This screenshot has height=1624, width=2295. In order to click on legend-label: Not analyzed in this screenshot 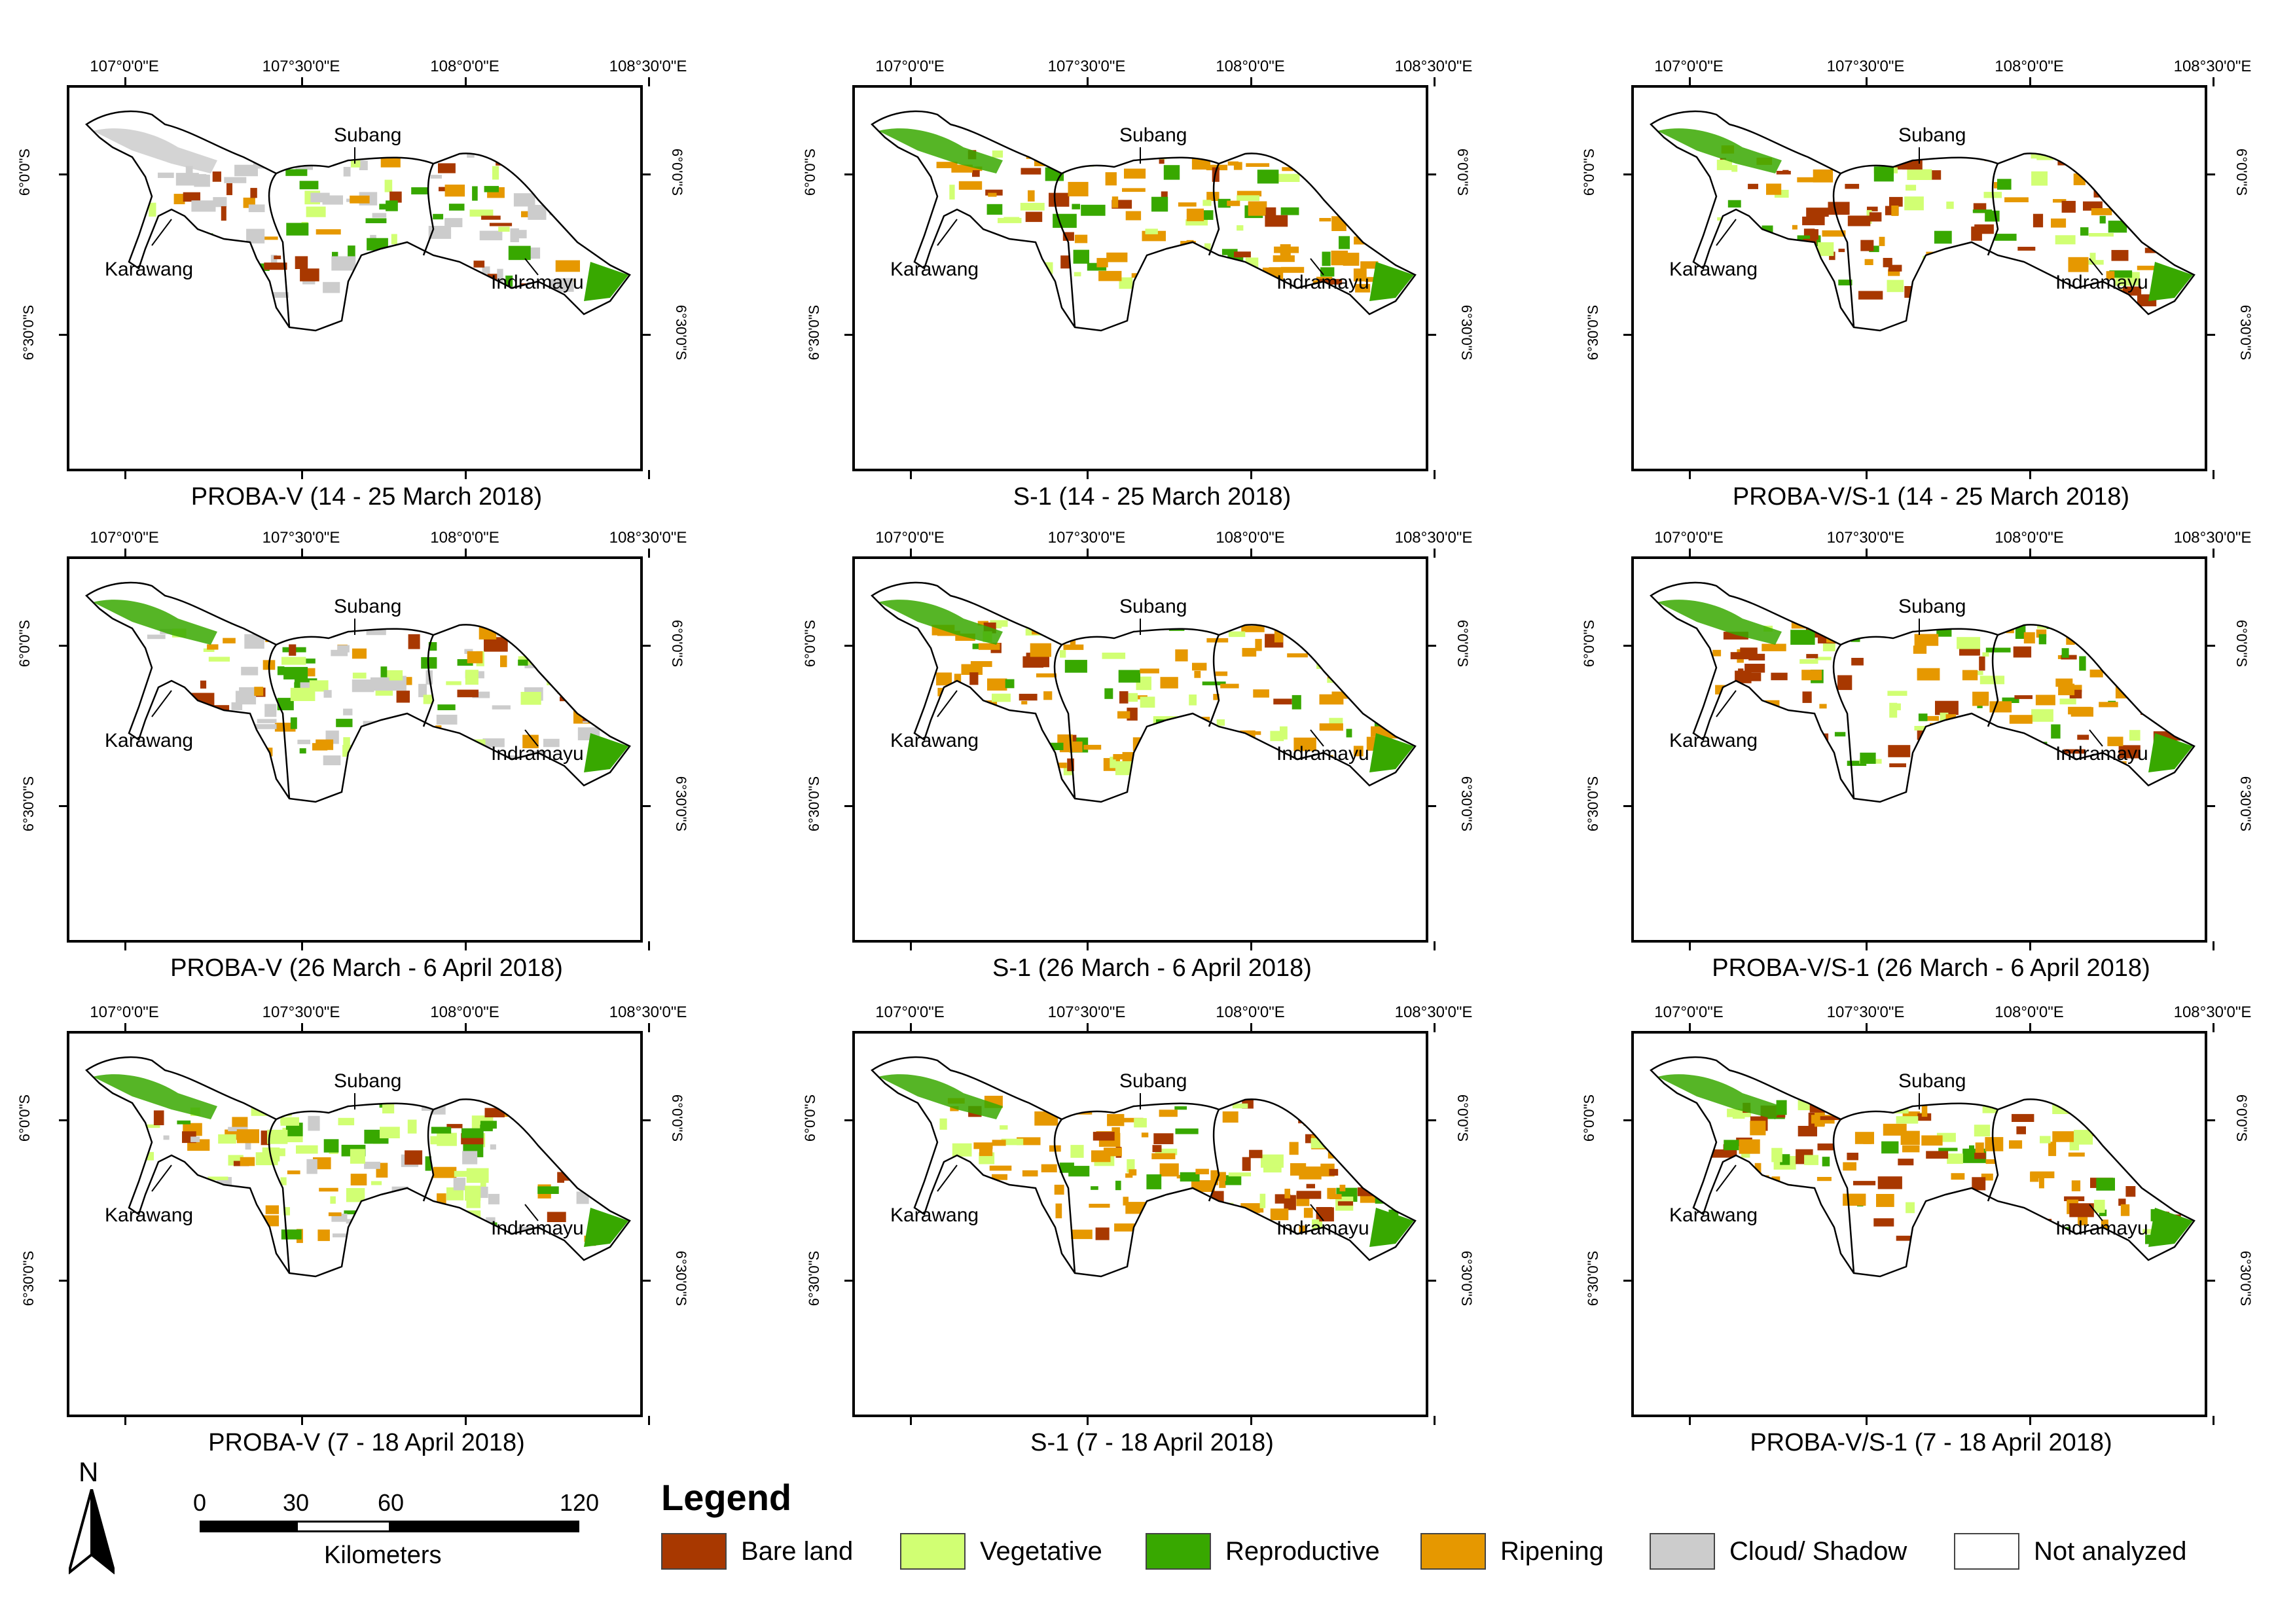, I will do `click(2111, 1551)`.